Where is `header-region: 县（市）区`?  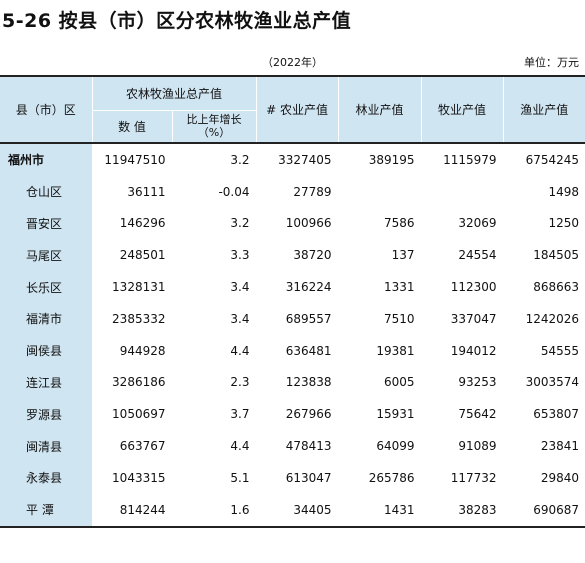 header-region: 县（市）区 is located at coordinates (46, 109).